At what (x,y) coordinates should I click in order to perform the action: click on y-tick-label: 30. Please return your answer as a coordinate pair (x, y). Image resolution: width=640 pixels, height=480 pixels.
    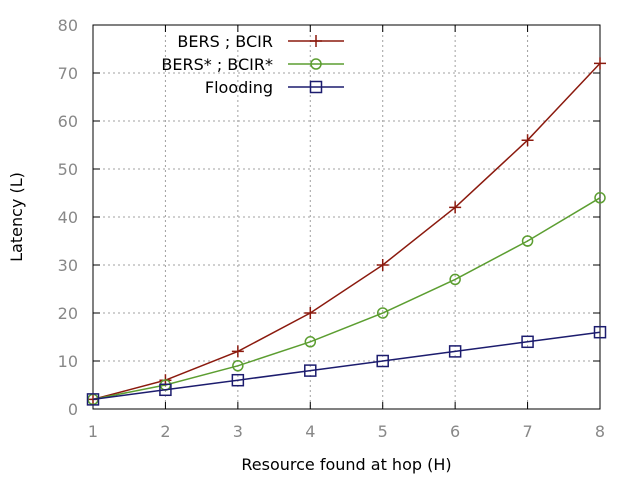
    Looking at the image, I should click on (68, 265).